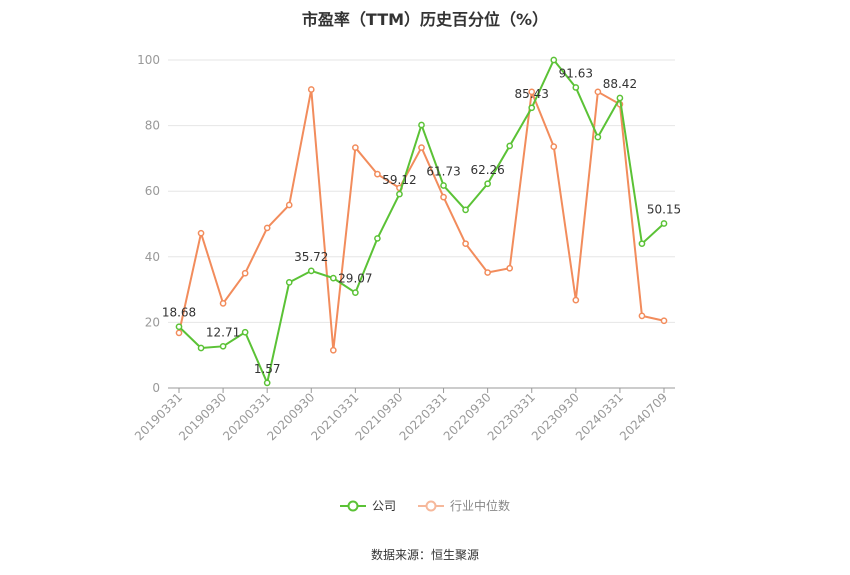  Describe the element at coordinates (424, 555) in the screenshot. I see `data-source-note: 数据来源：恒生聚源` at that location.